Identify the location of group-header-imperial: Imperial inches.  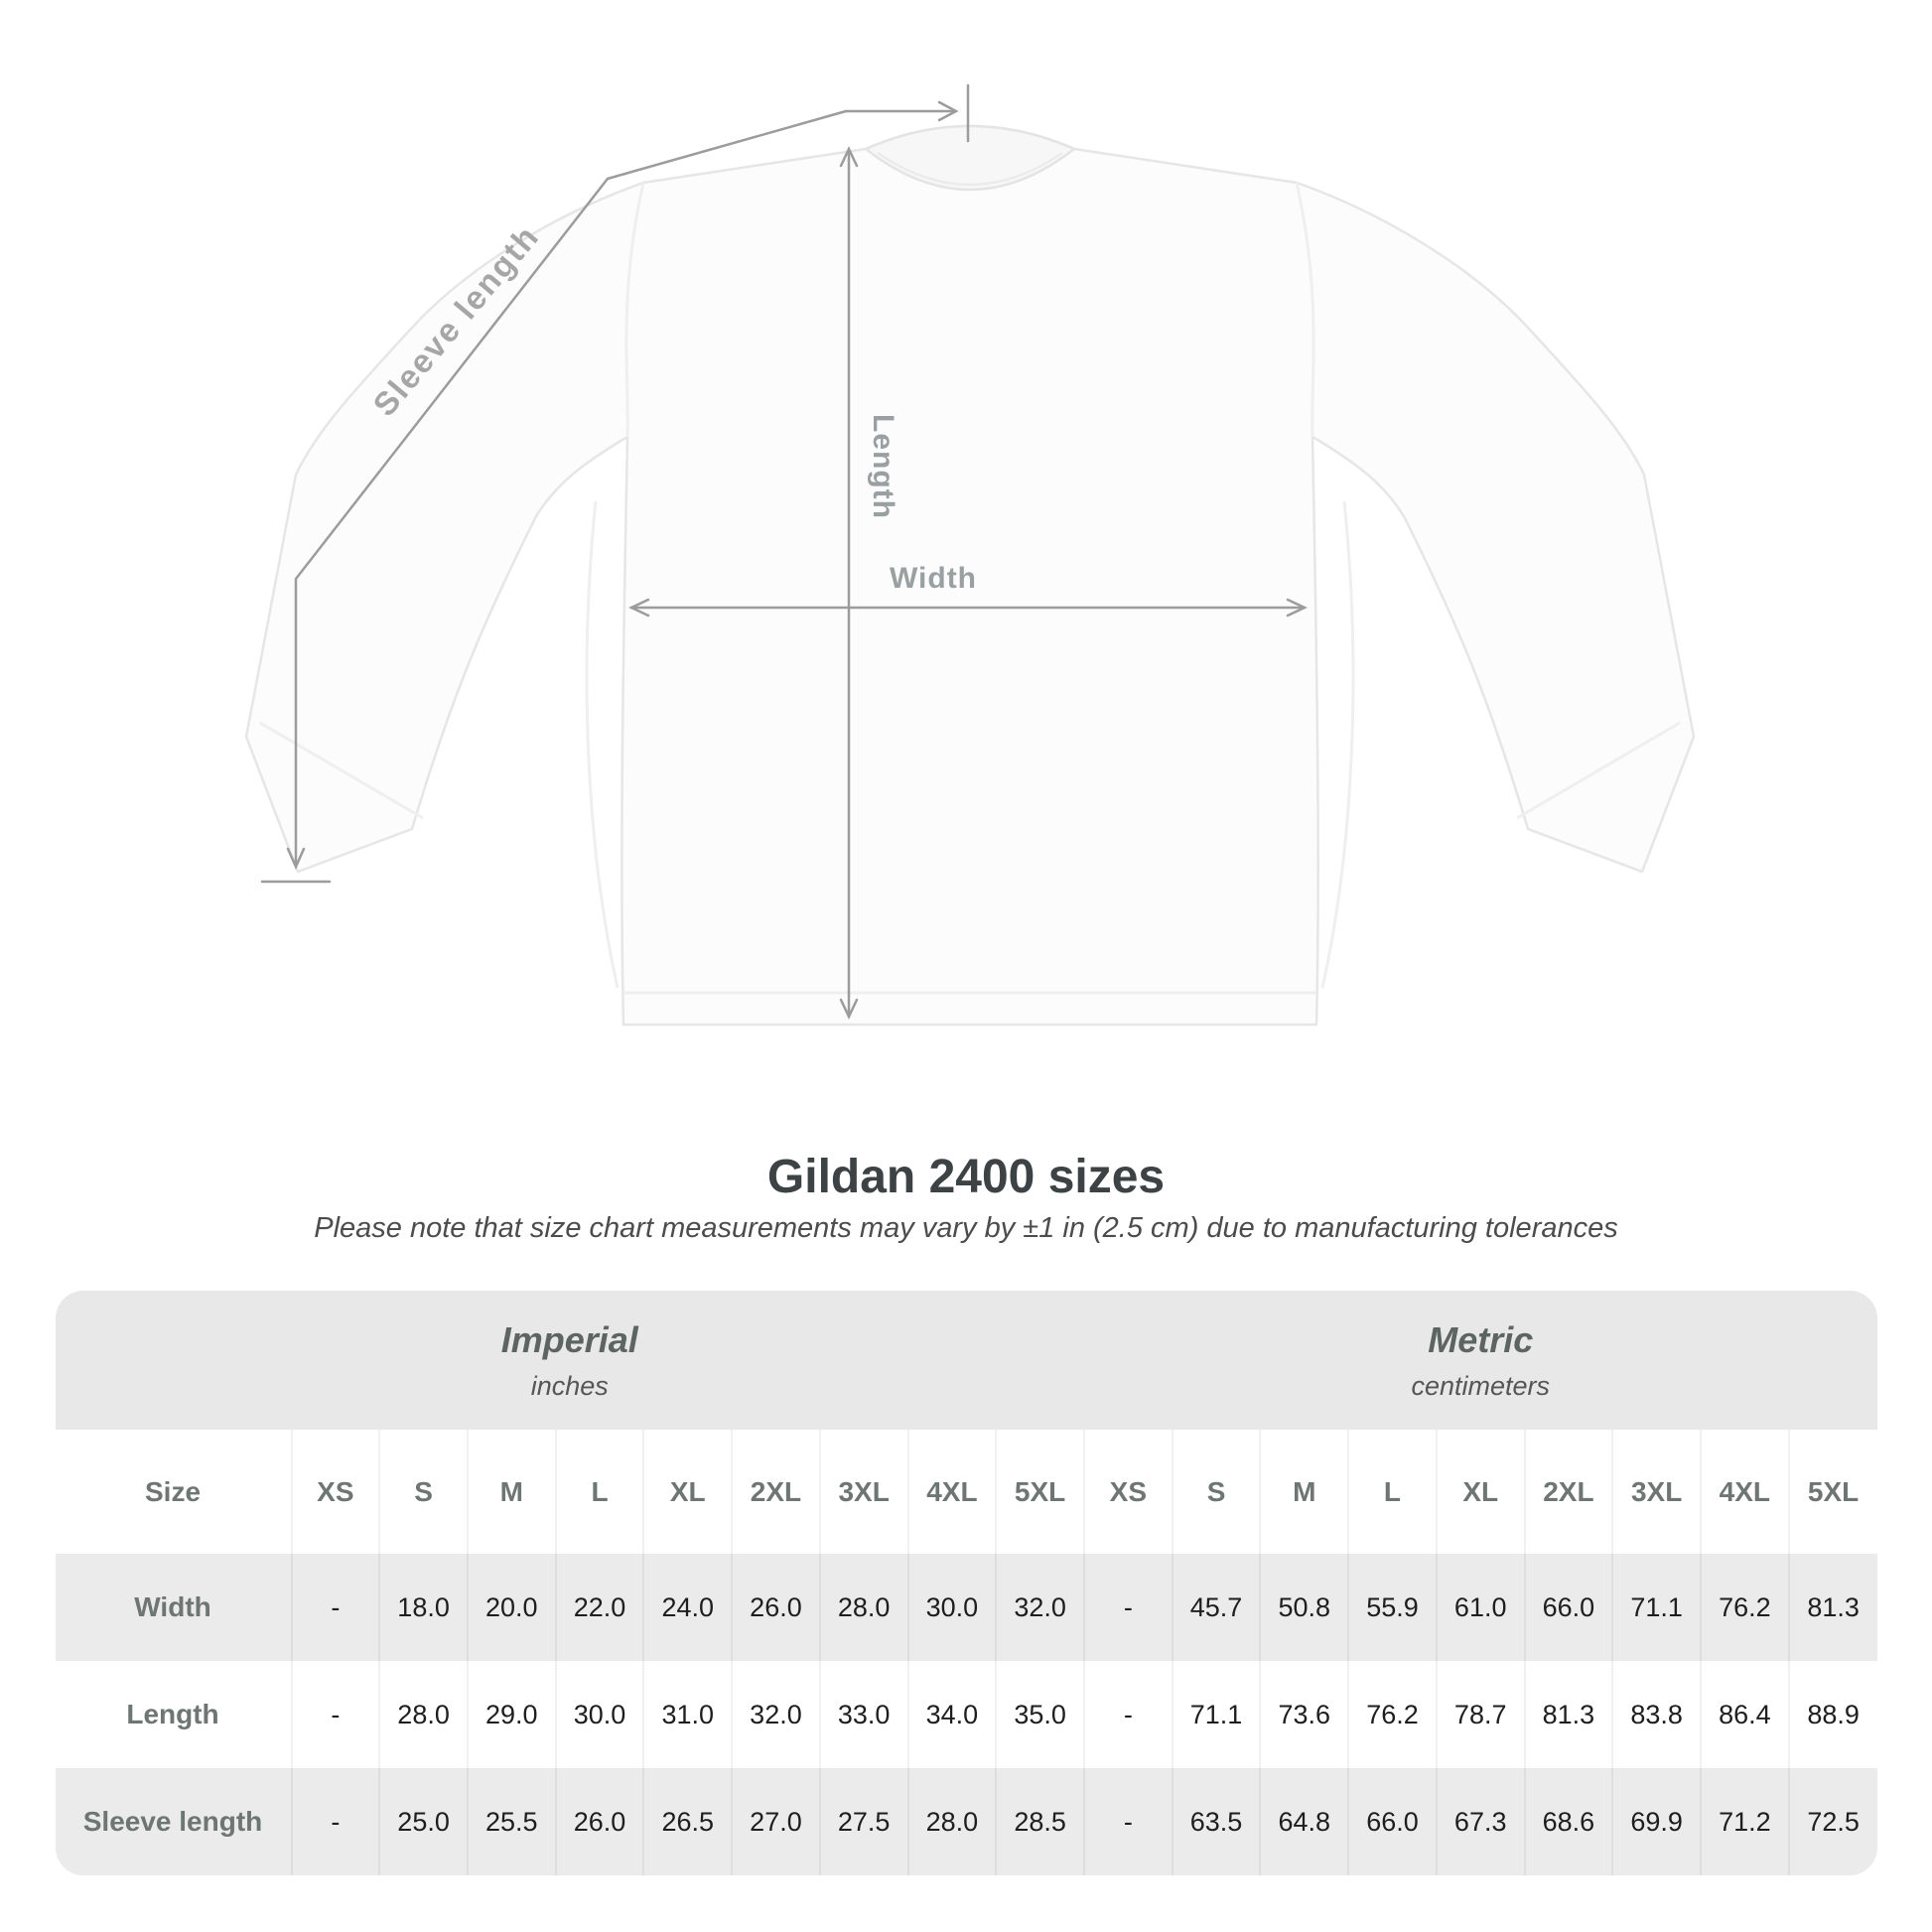
(569, 1361).